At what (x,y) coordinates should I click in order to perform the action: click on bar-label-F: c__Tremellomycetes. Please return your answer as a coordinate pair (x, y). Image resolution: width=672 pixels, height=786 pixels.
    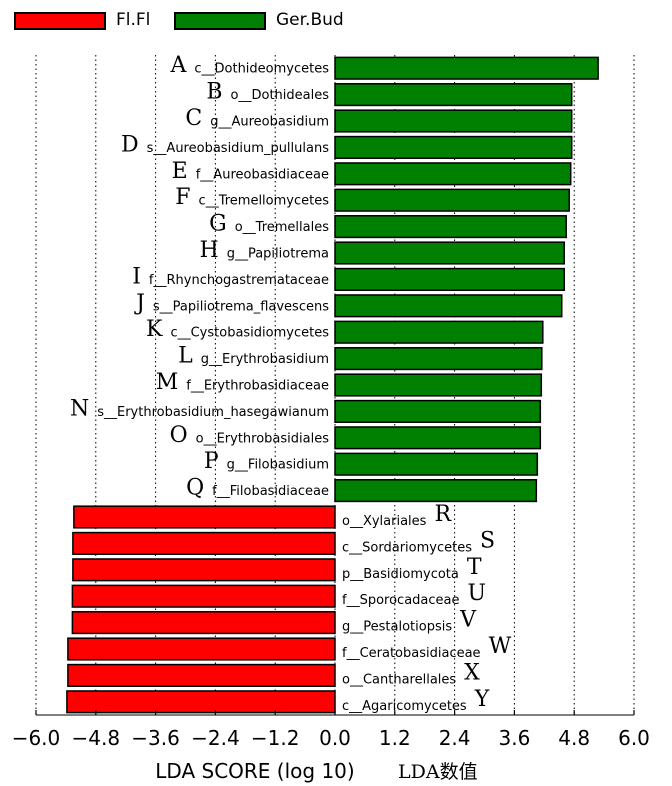
    Looking at the image, I should click on (264, 201).